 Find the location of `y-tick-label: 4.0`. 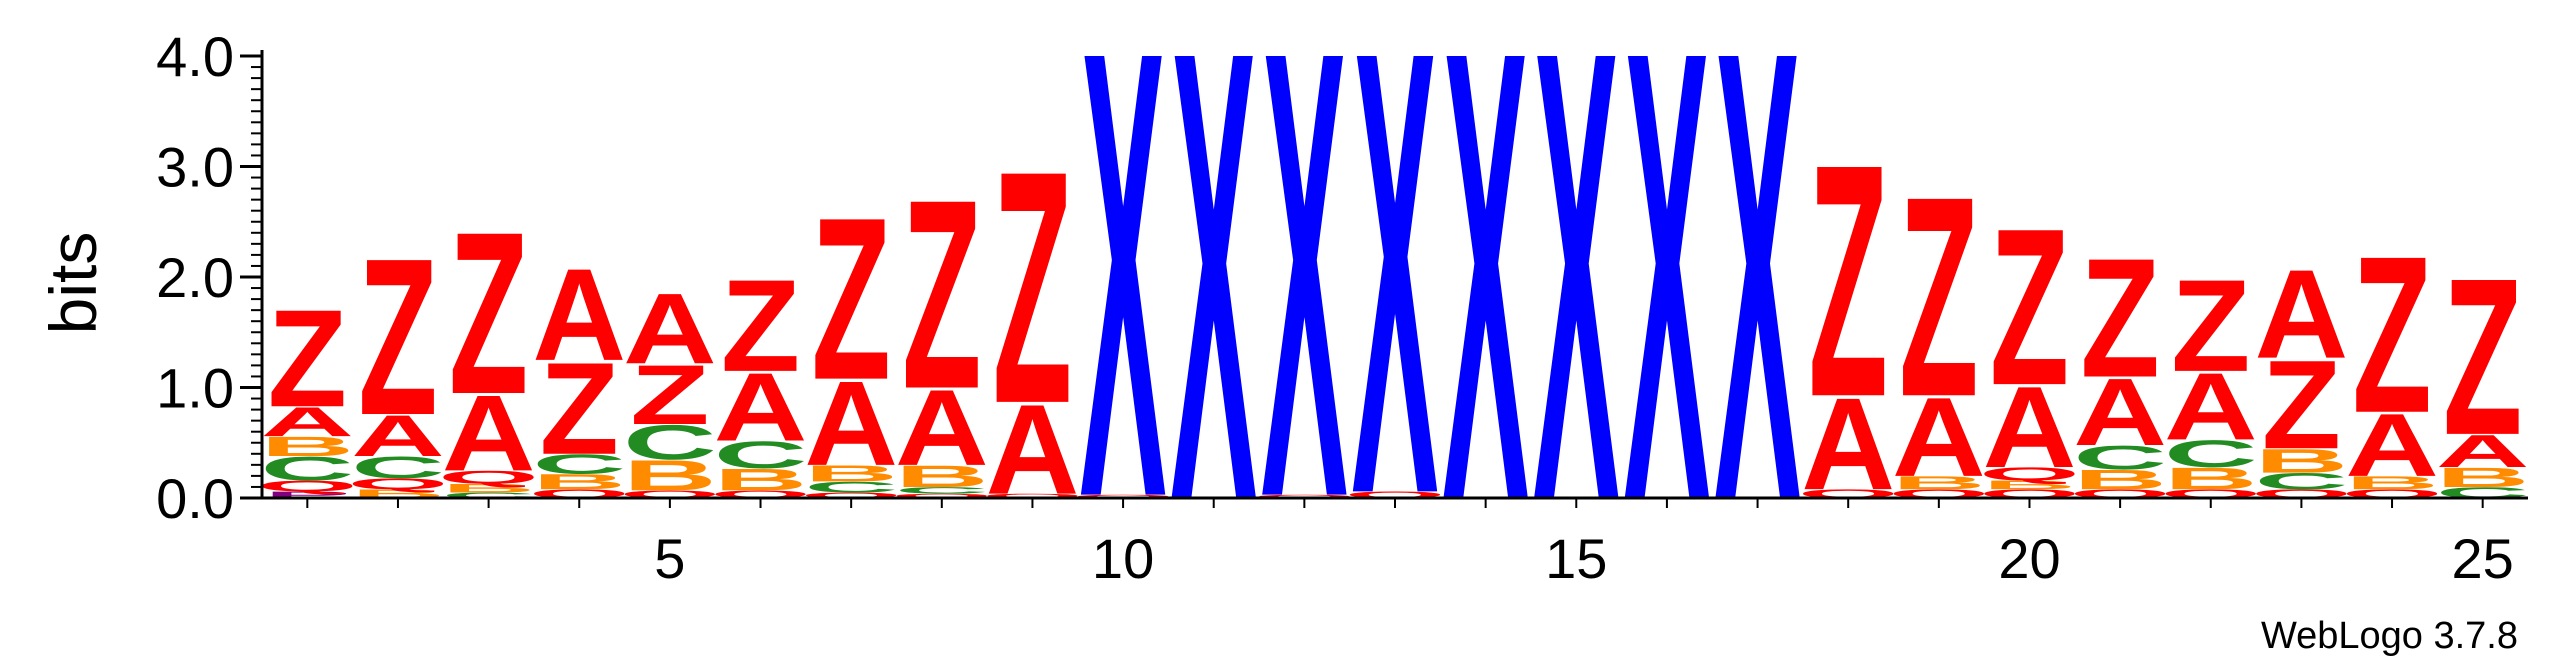

y-tick-label: 4.0 is located at coordinates (195, 56).